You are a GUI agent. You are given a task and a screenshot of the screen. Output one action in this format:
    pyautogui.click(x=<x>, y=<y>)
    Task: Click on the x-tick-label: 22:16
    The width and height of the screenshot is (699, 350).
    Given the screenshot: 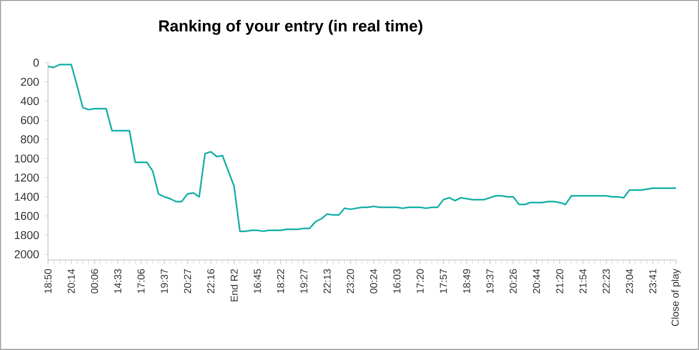 What is the action you would take?
    pyautogui.click(x=210, y=281)
    